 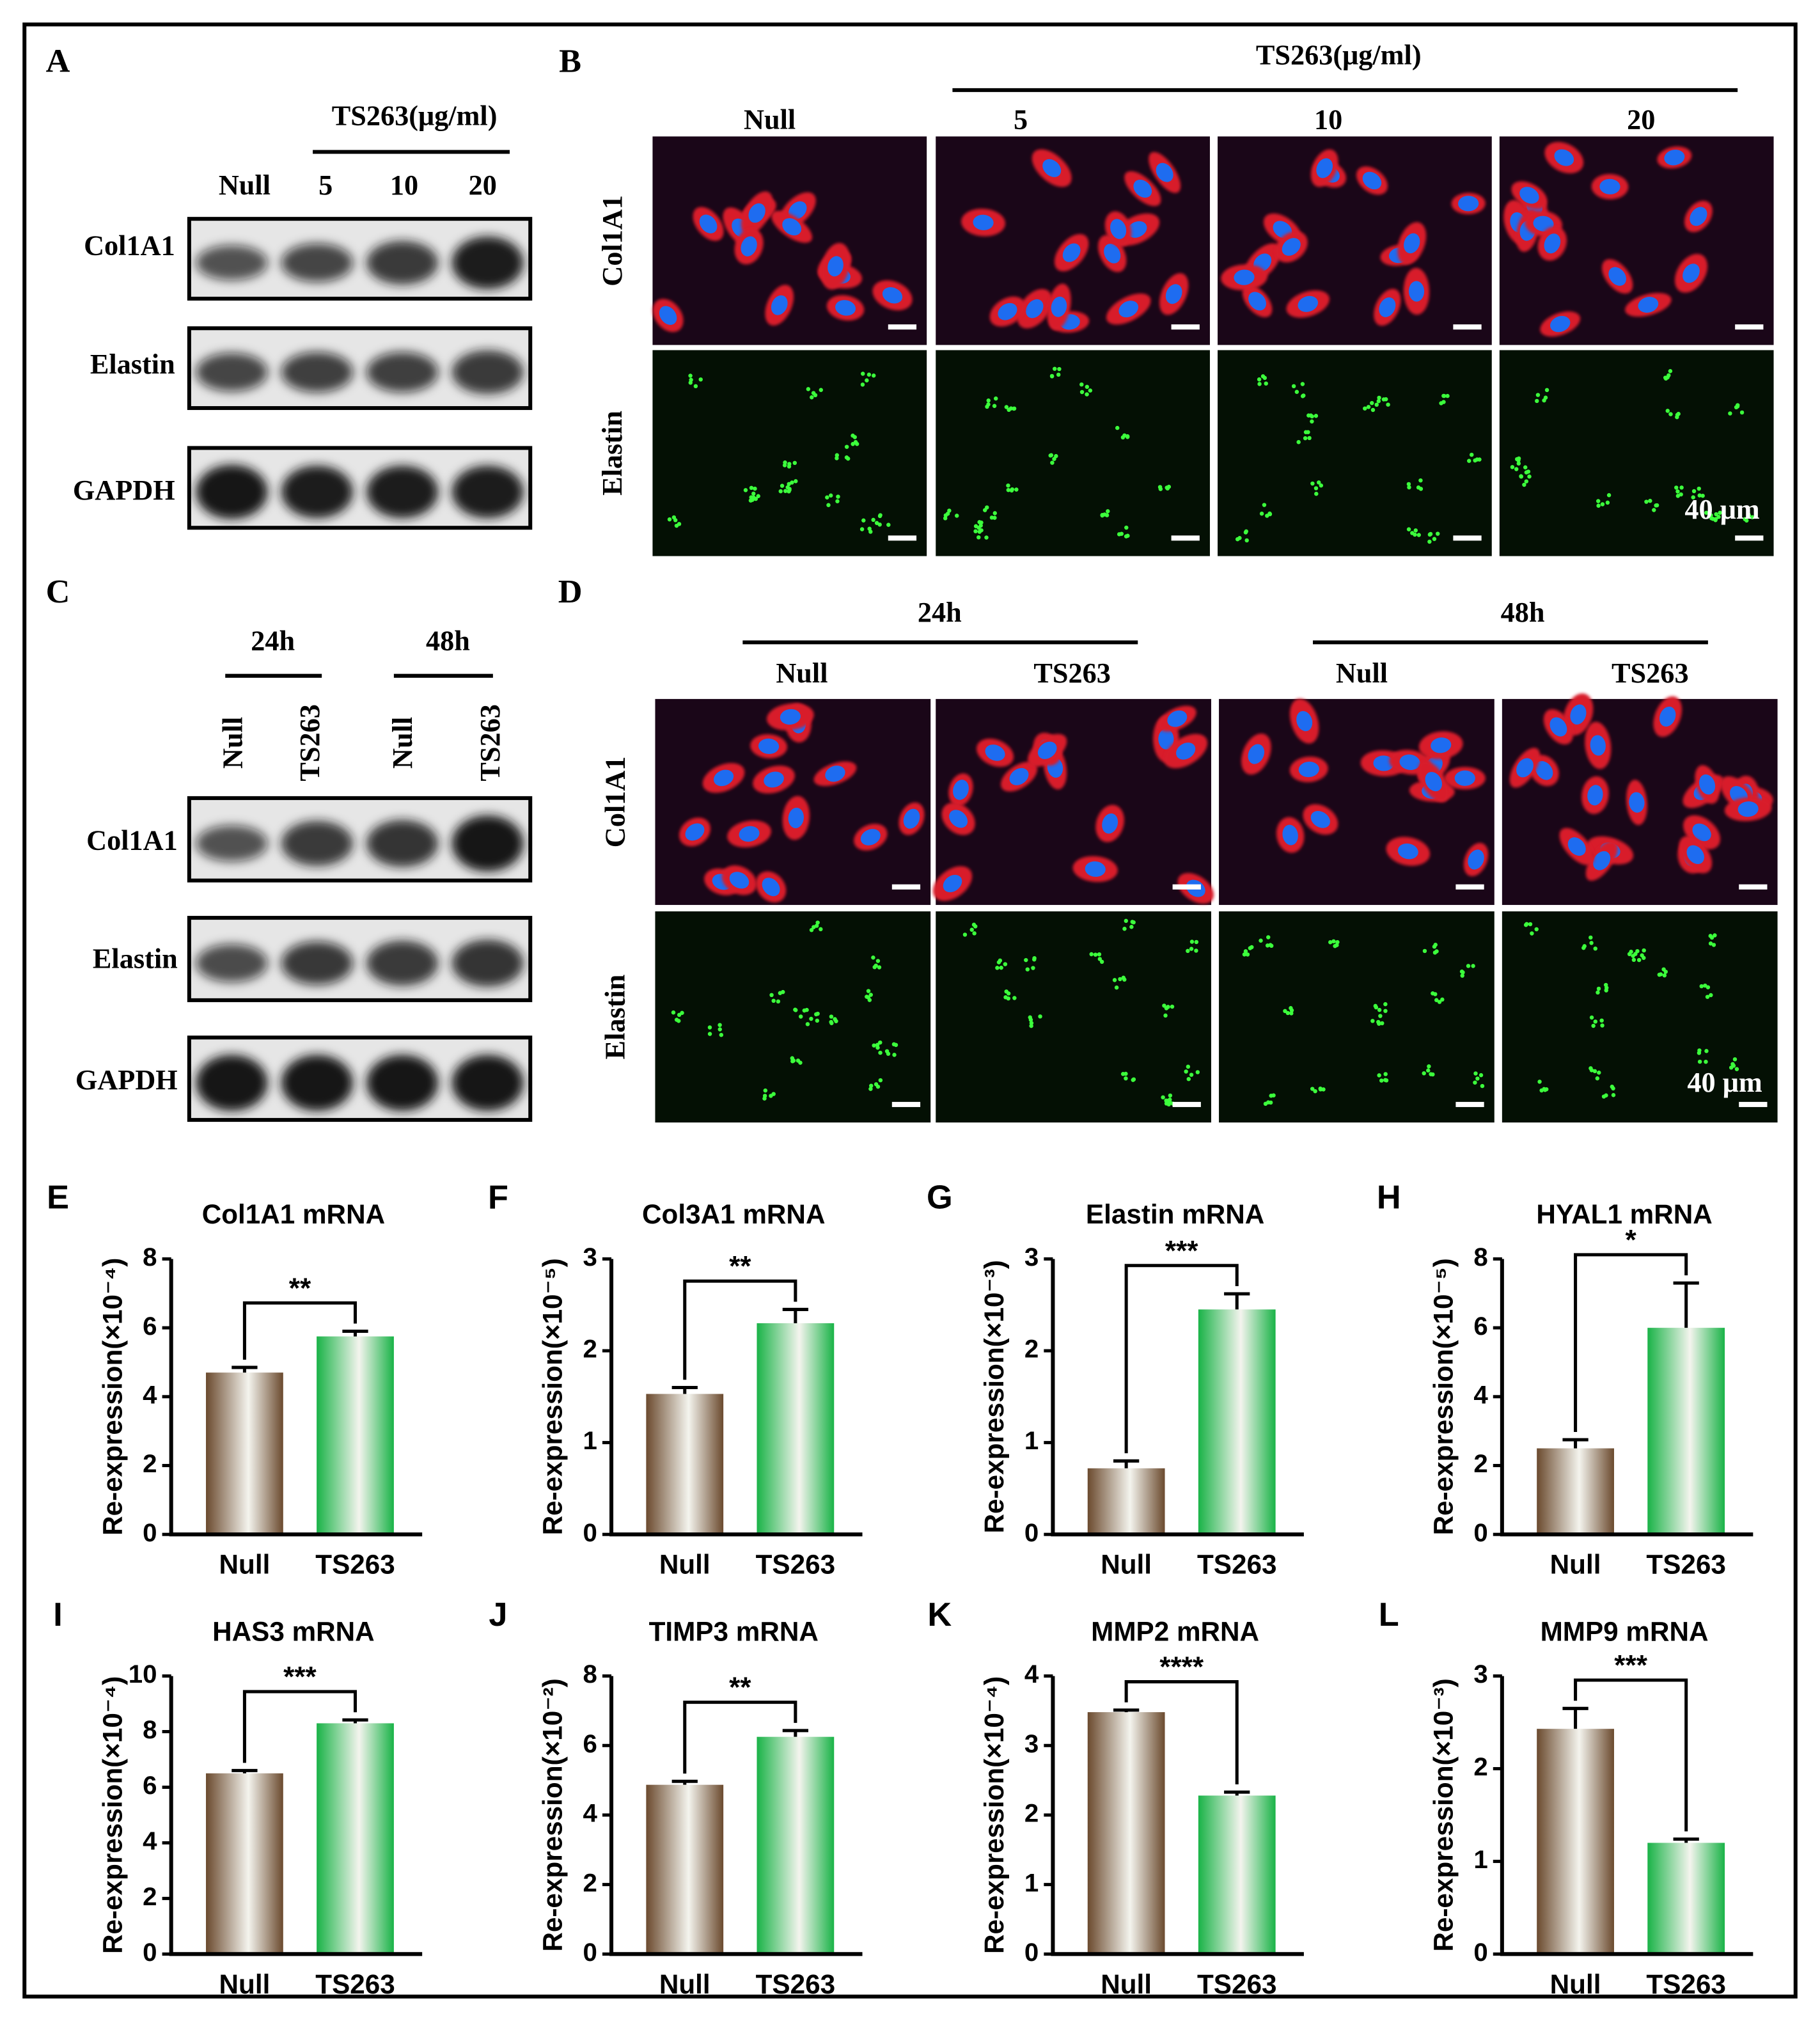 What do you see at coordinates (150, 1257) in the screenshot?
I see `y-tick-label: 8` at bounding box center [150, 1257].